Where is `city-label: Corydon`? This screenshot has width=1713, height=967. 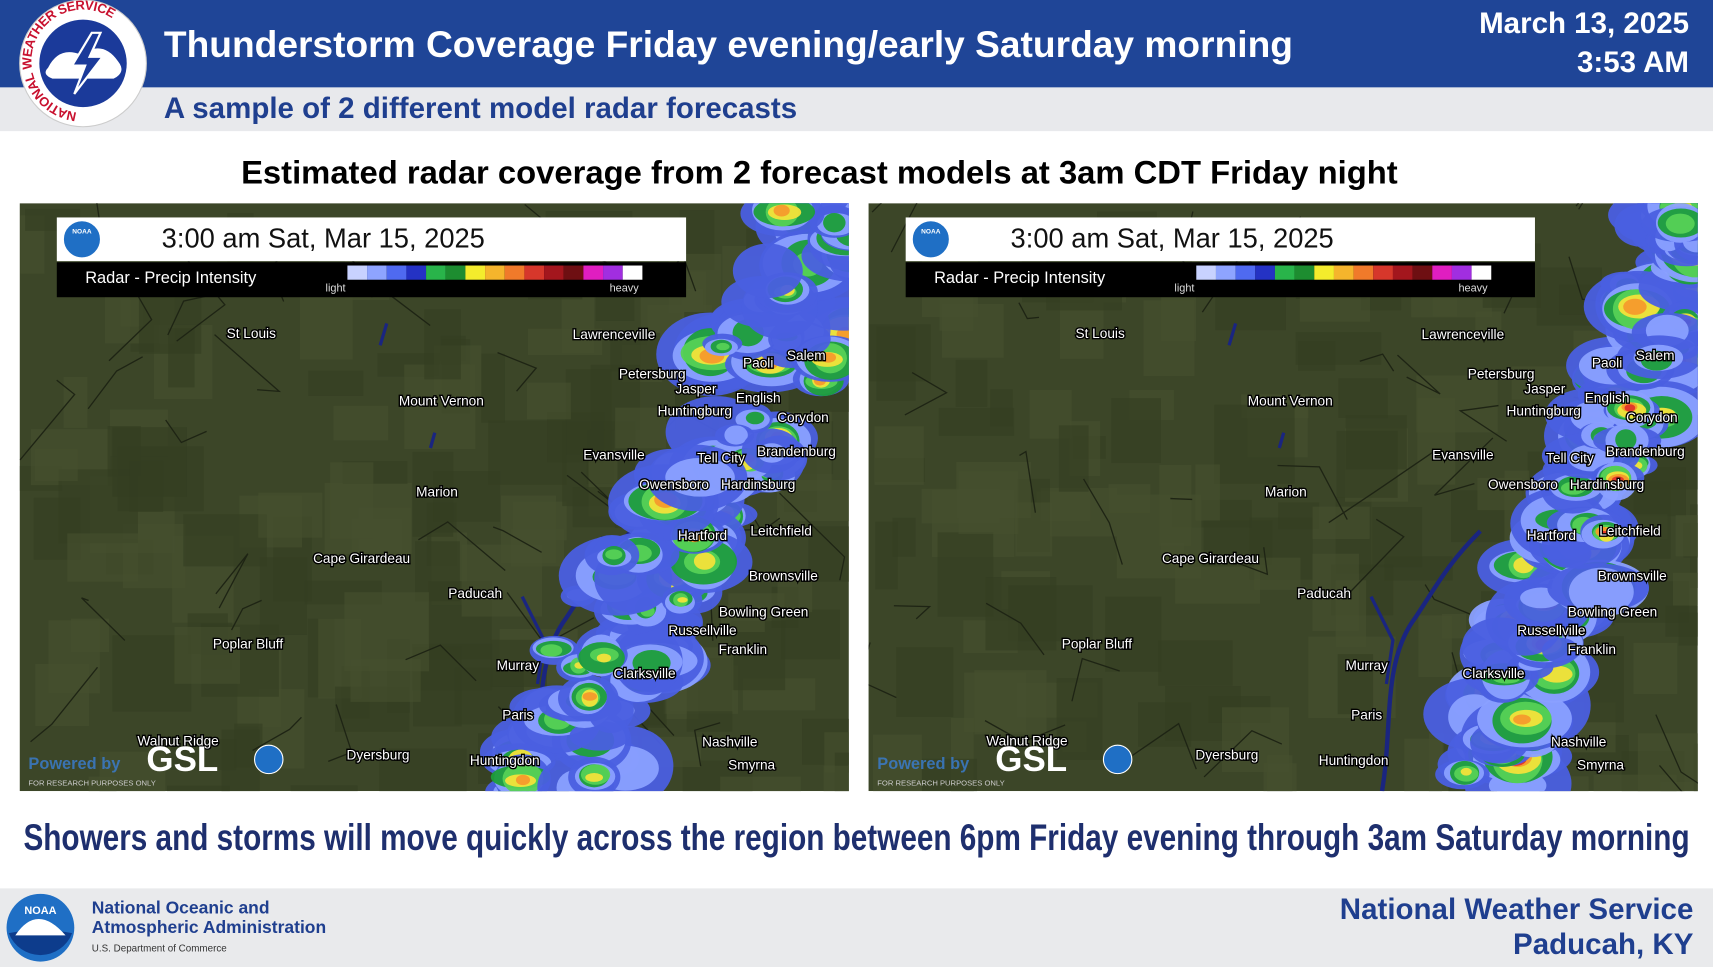 city-label: Corydon is located at coordinates (1652, 417).